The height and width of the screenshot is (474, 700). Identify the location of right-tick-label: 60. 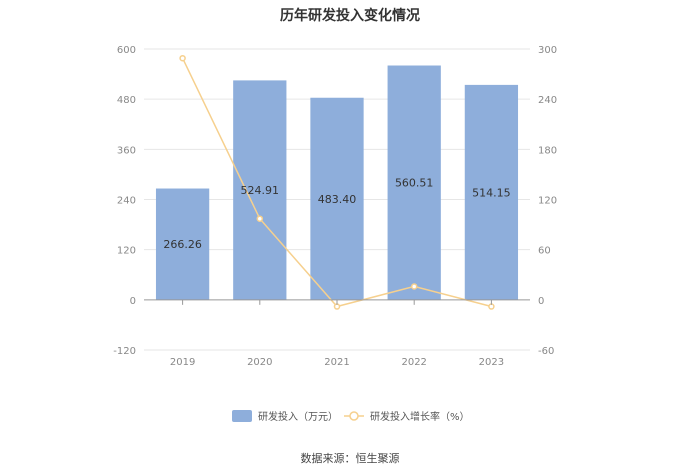
(544, 251).